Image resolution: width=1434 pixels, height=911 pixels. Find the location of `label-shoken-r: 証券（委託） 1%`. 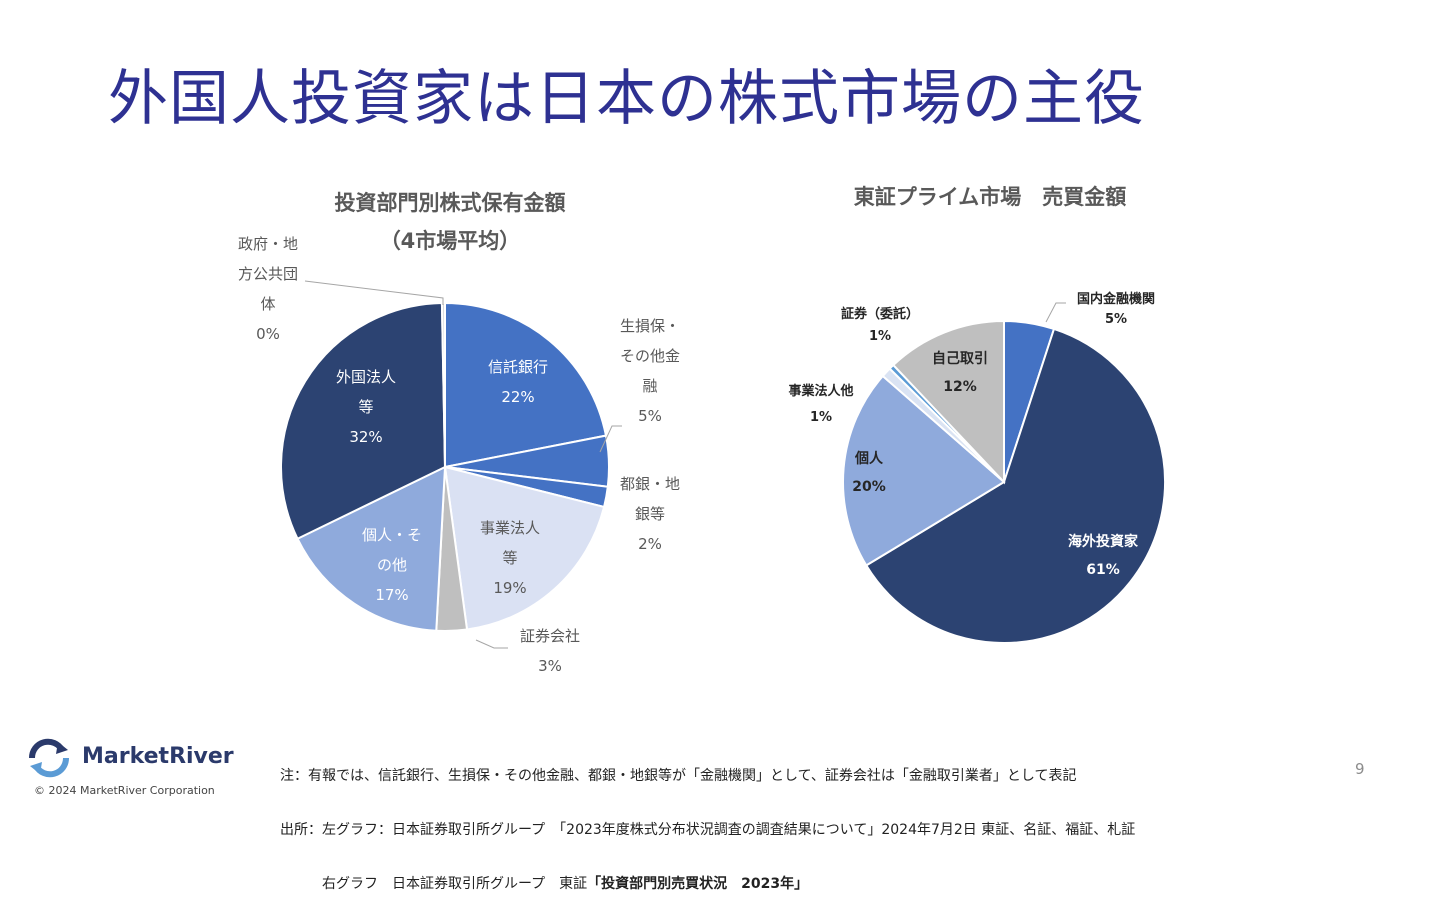

label-shoken-r: 証券（委託） 1% is located at coordinates (880, 325).